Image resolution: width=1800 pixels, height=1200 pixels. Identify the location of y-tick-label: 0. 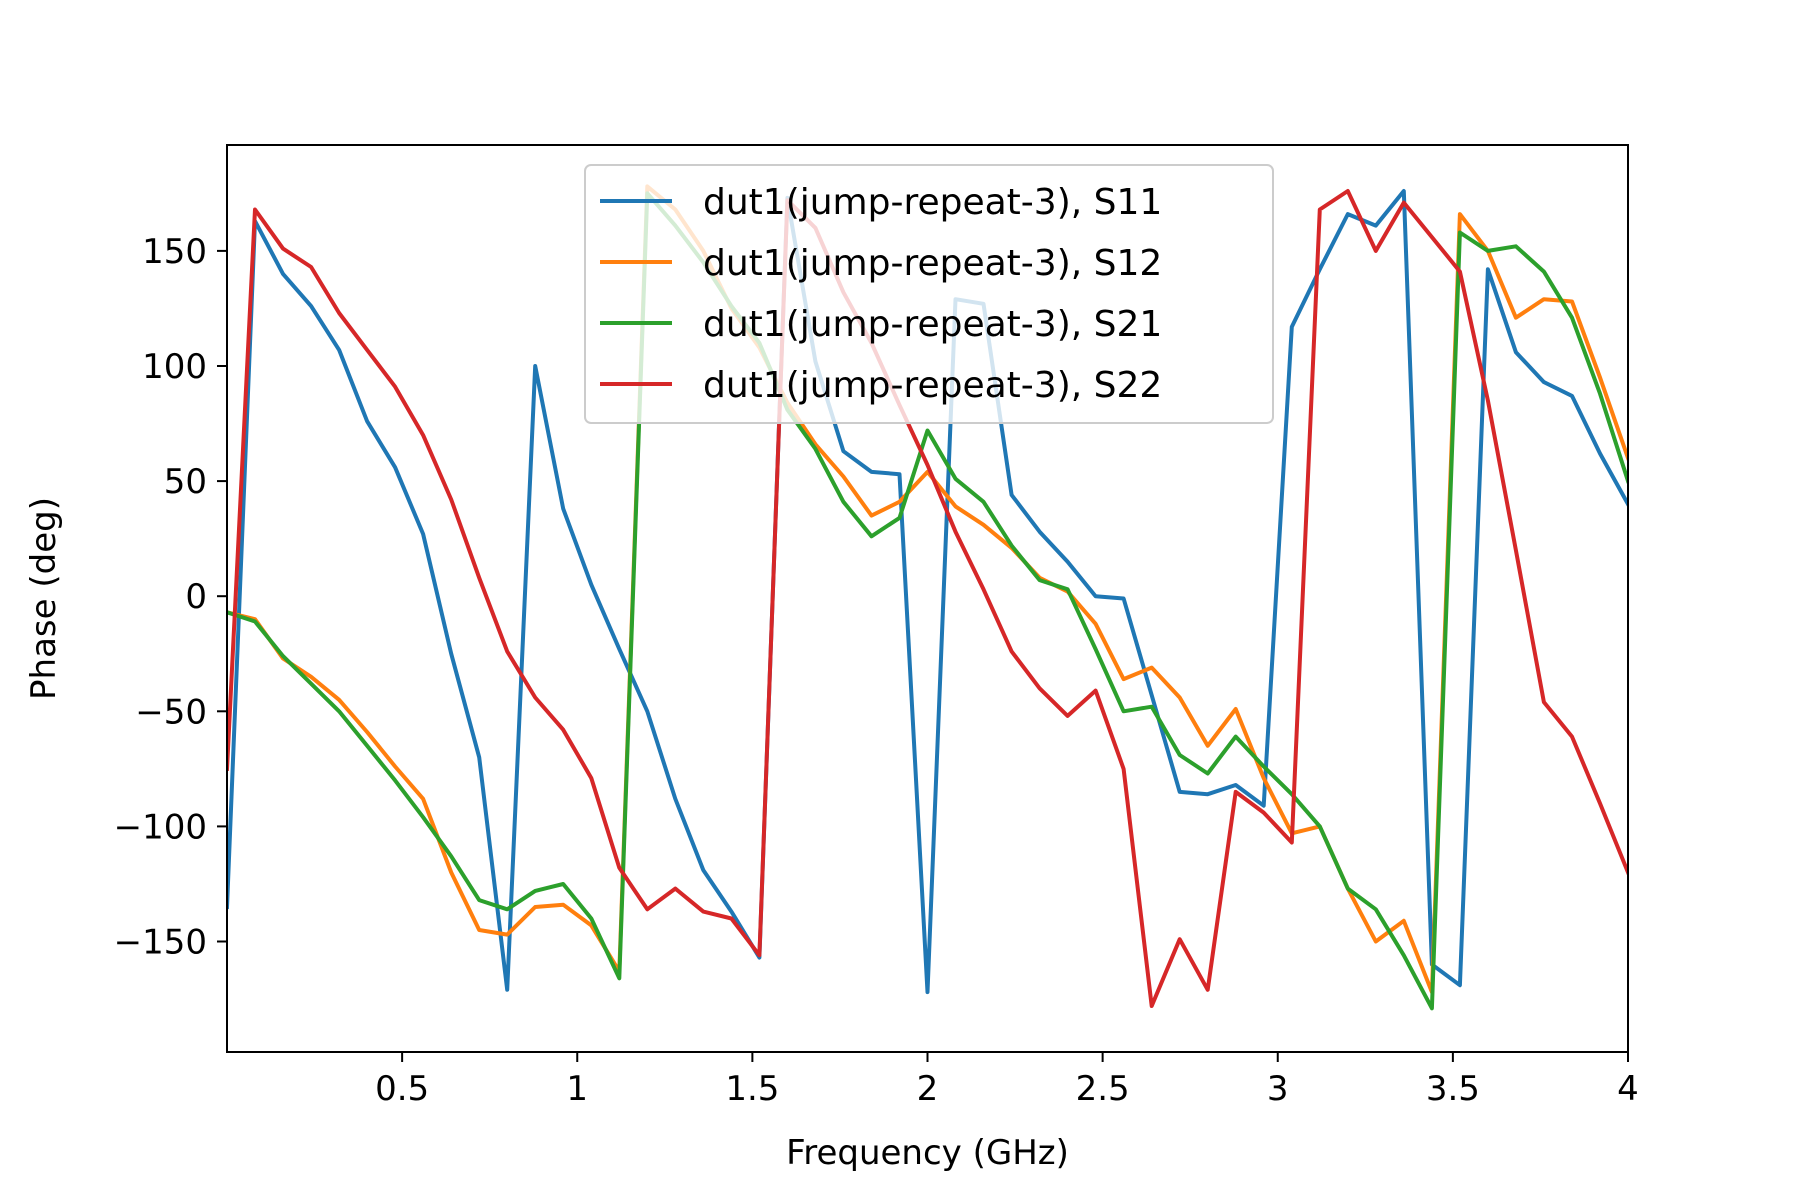
(196, 597).